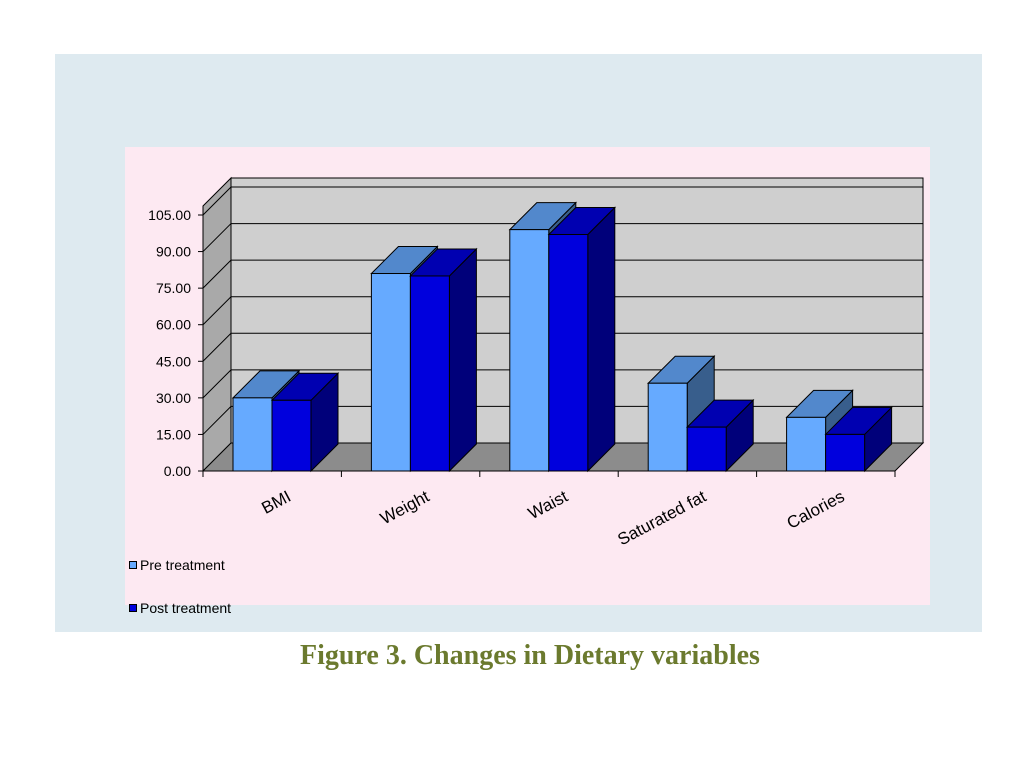 The image size is (1024, 768). Describe the element at coordinates (173, 252) in the screenshot. I see `y-tick-label: 90.00` at that location.